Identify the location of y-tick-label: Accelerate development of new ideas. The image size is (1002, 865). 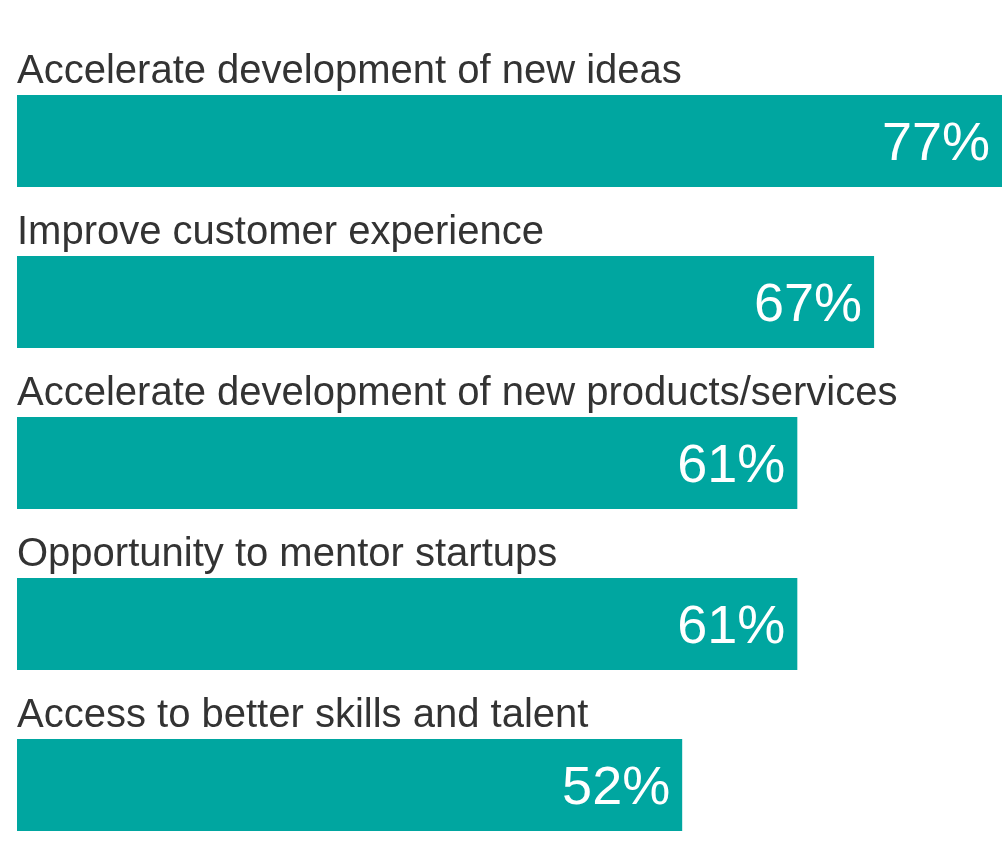
(349, 69).